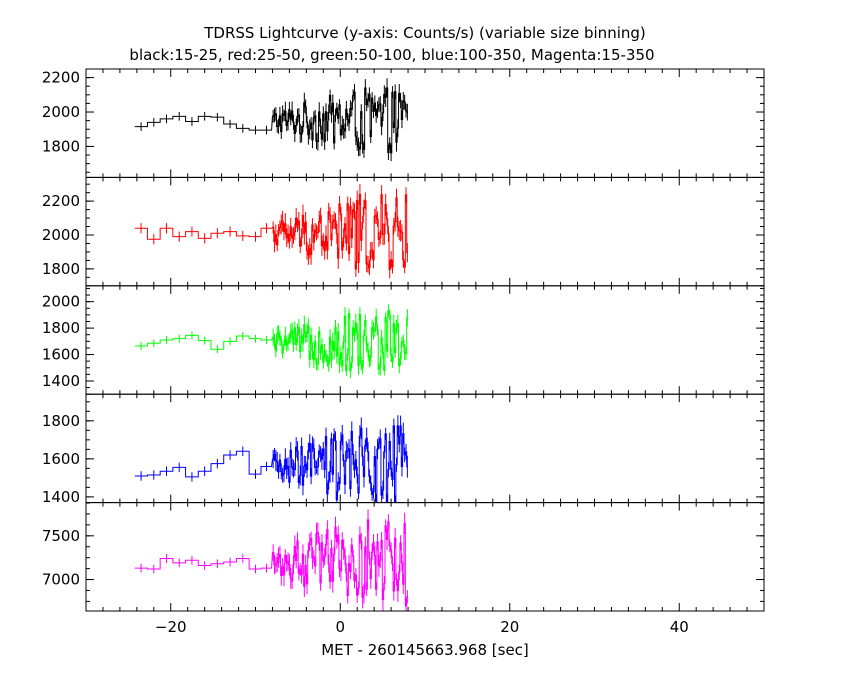  I want to click on panel-magenta: 7000 7500, so click(403, 557).